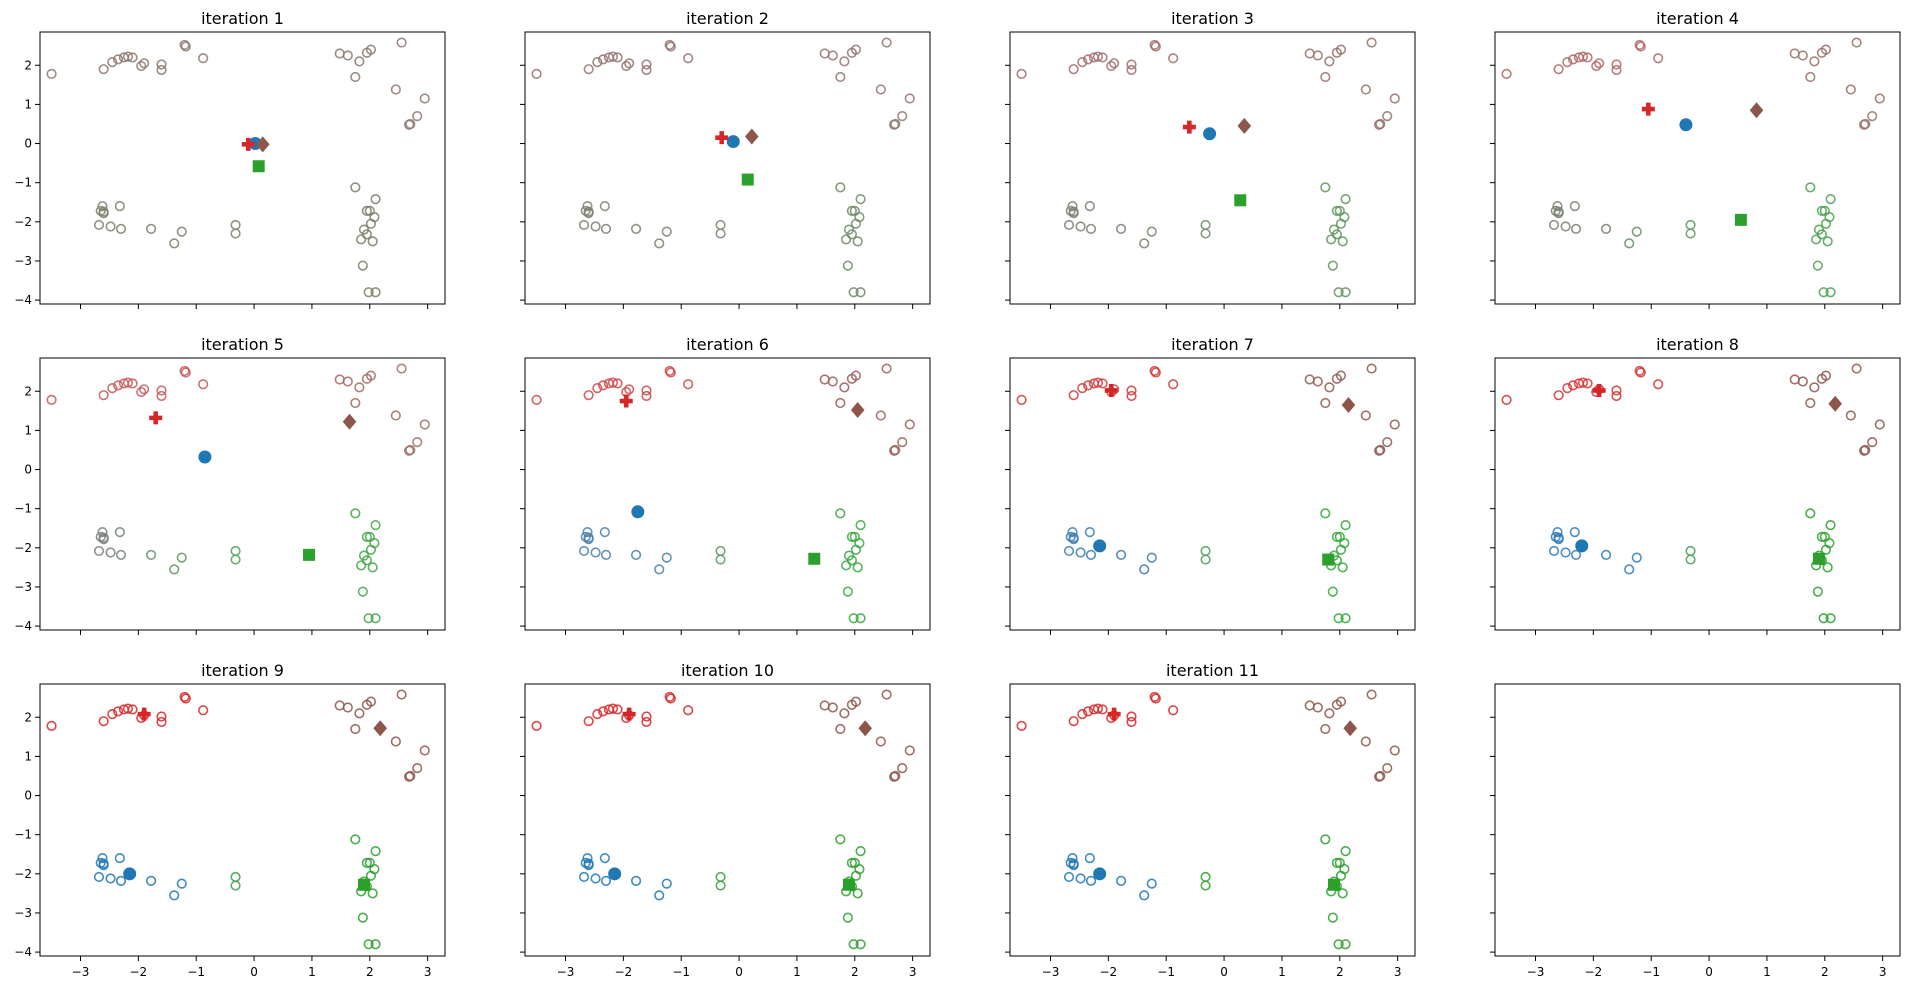 Image resolution: width=1910 pixels, height=990 pixels. I want to click on subplot-11: iteration 11 −3 −2 −1 0 1 2 3, so click(1210, 820).